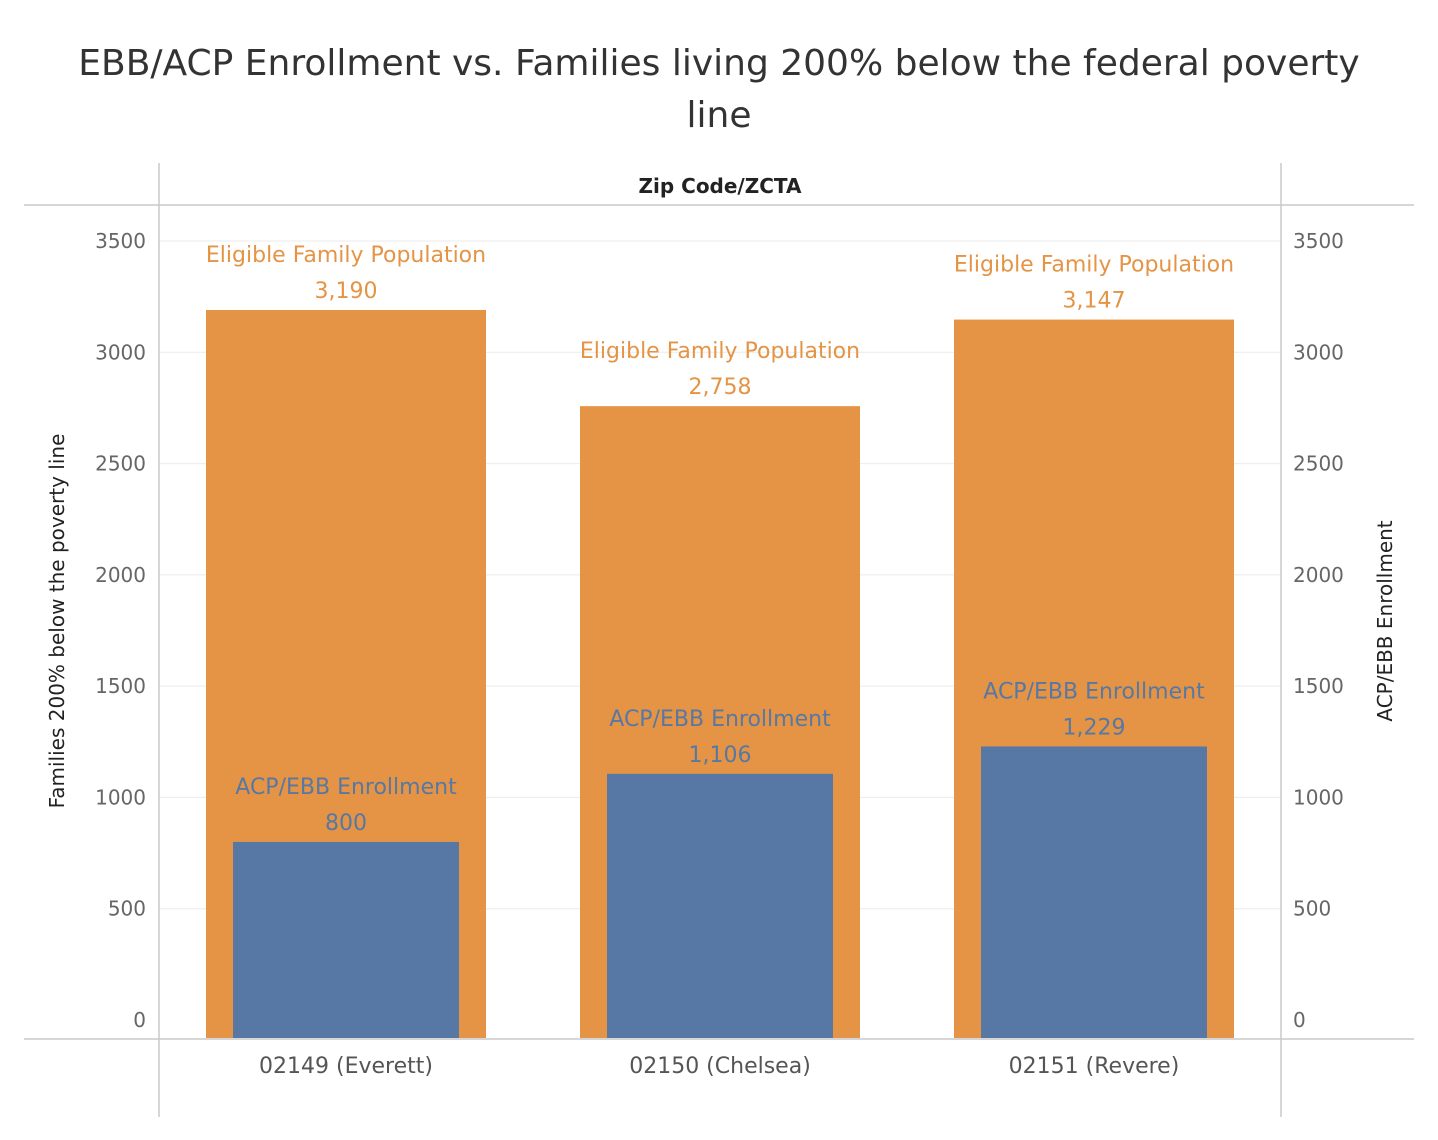 The width and height of the screenshot is (1438, 1140). Describe the element at coordinates (719, 115) in the screenshot. I see `chart-title-line-2: line` at that location.